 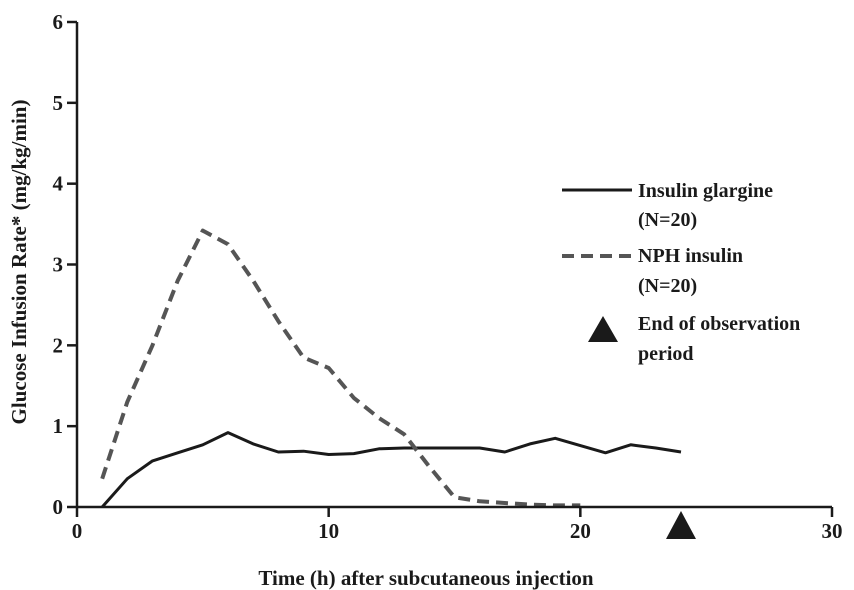 What do you see at coordinates (391, 469) in the screenshot?
I see `series-line-insulin-glargine` at bounding box center [391, 469].